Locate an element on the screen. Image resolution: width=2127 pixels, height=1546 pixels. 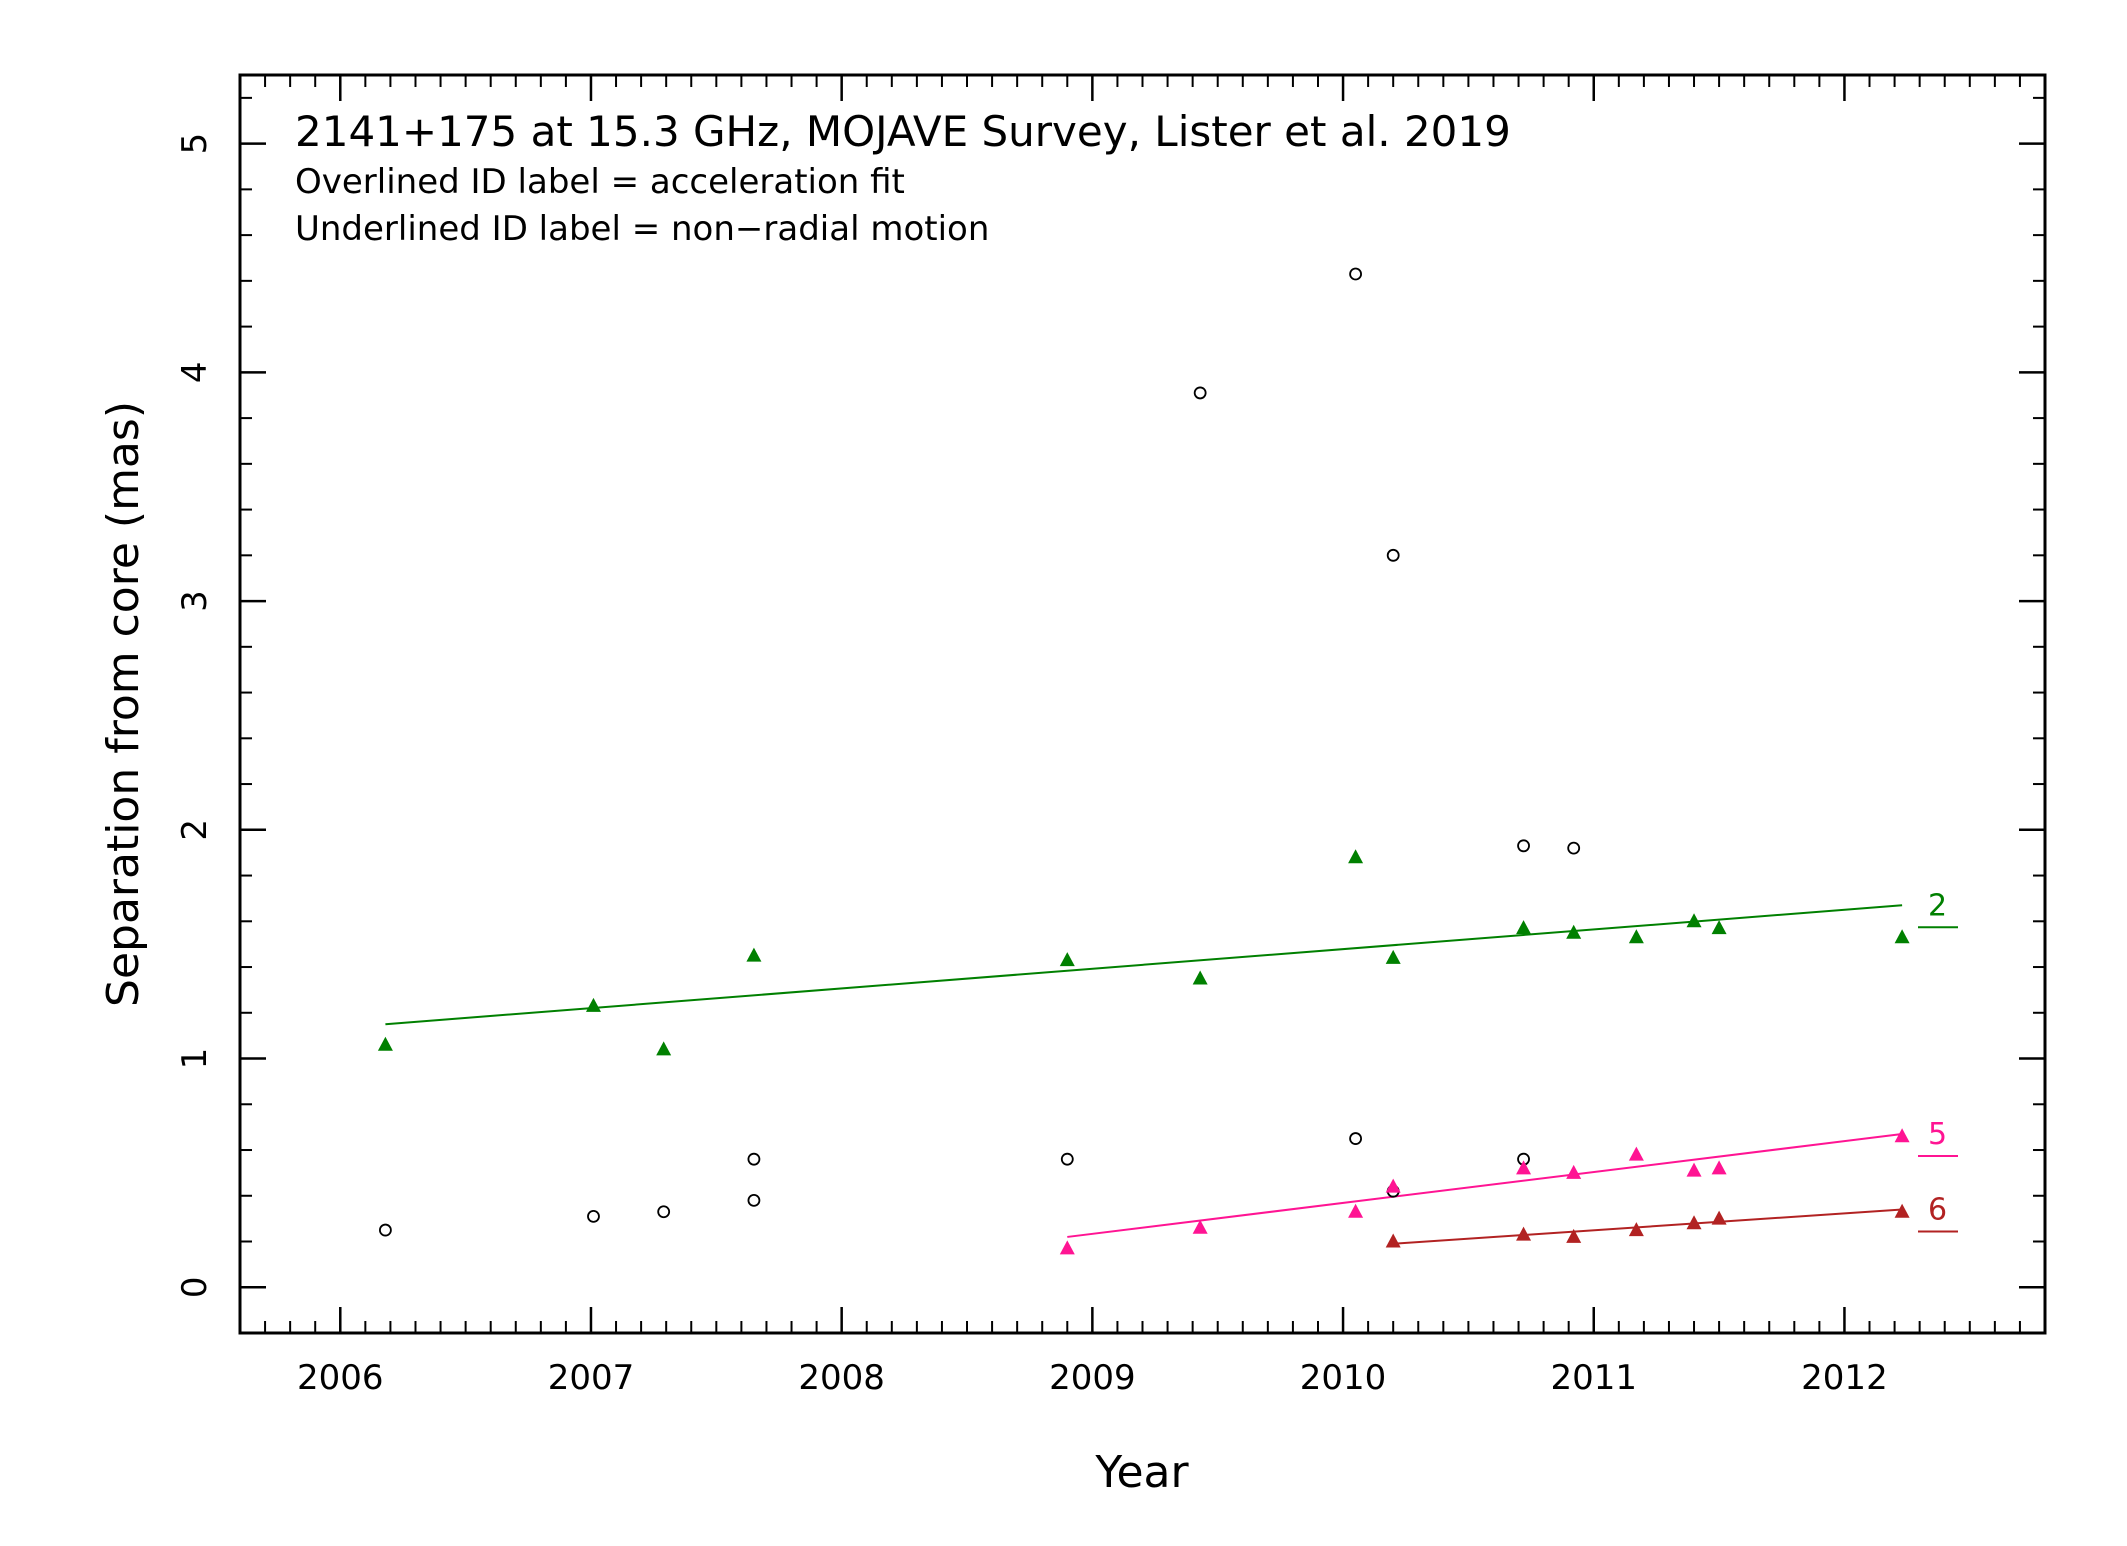
component-label-5: 5 is located at coordinates (1937, 1134).